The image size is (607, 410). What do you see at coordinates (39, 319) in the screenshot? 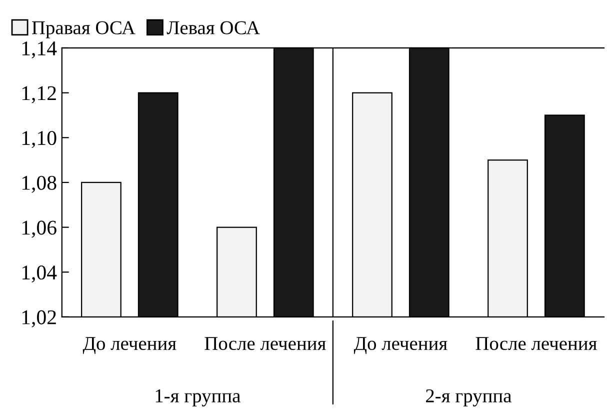
I see `y-tick-label: 1,02` at bounding box center [39, 319].